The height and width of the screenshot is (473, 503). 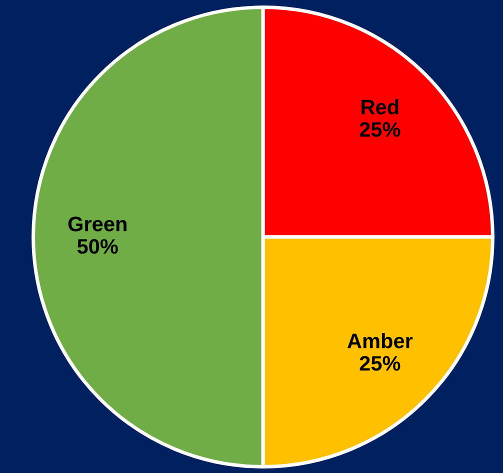 I want to click on slice-label: Red, so click(x=380, y=106).